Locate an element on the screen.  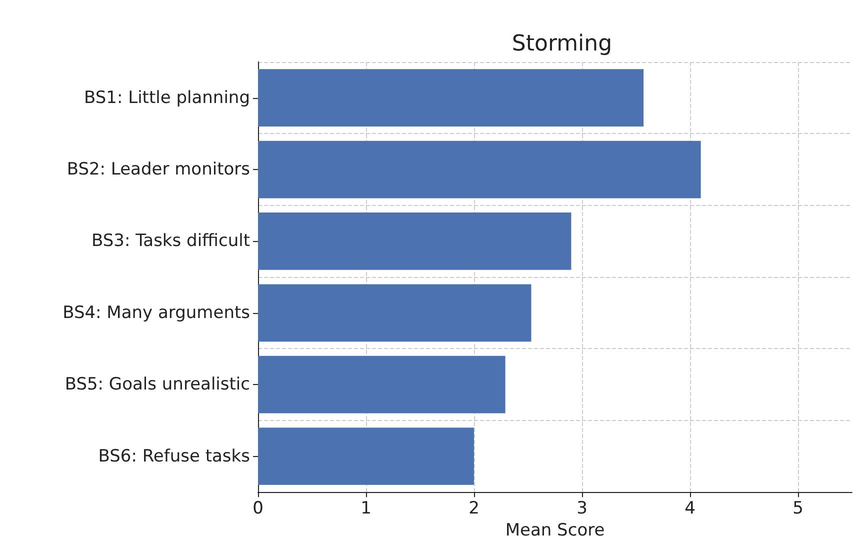
y-tick-label: BS5: Goals unrealistic is located at coordinates (157, 384).